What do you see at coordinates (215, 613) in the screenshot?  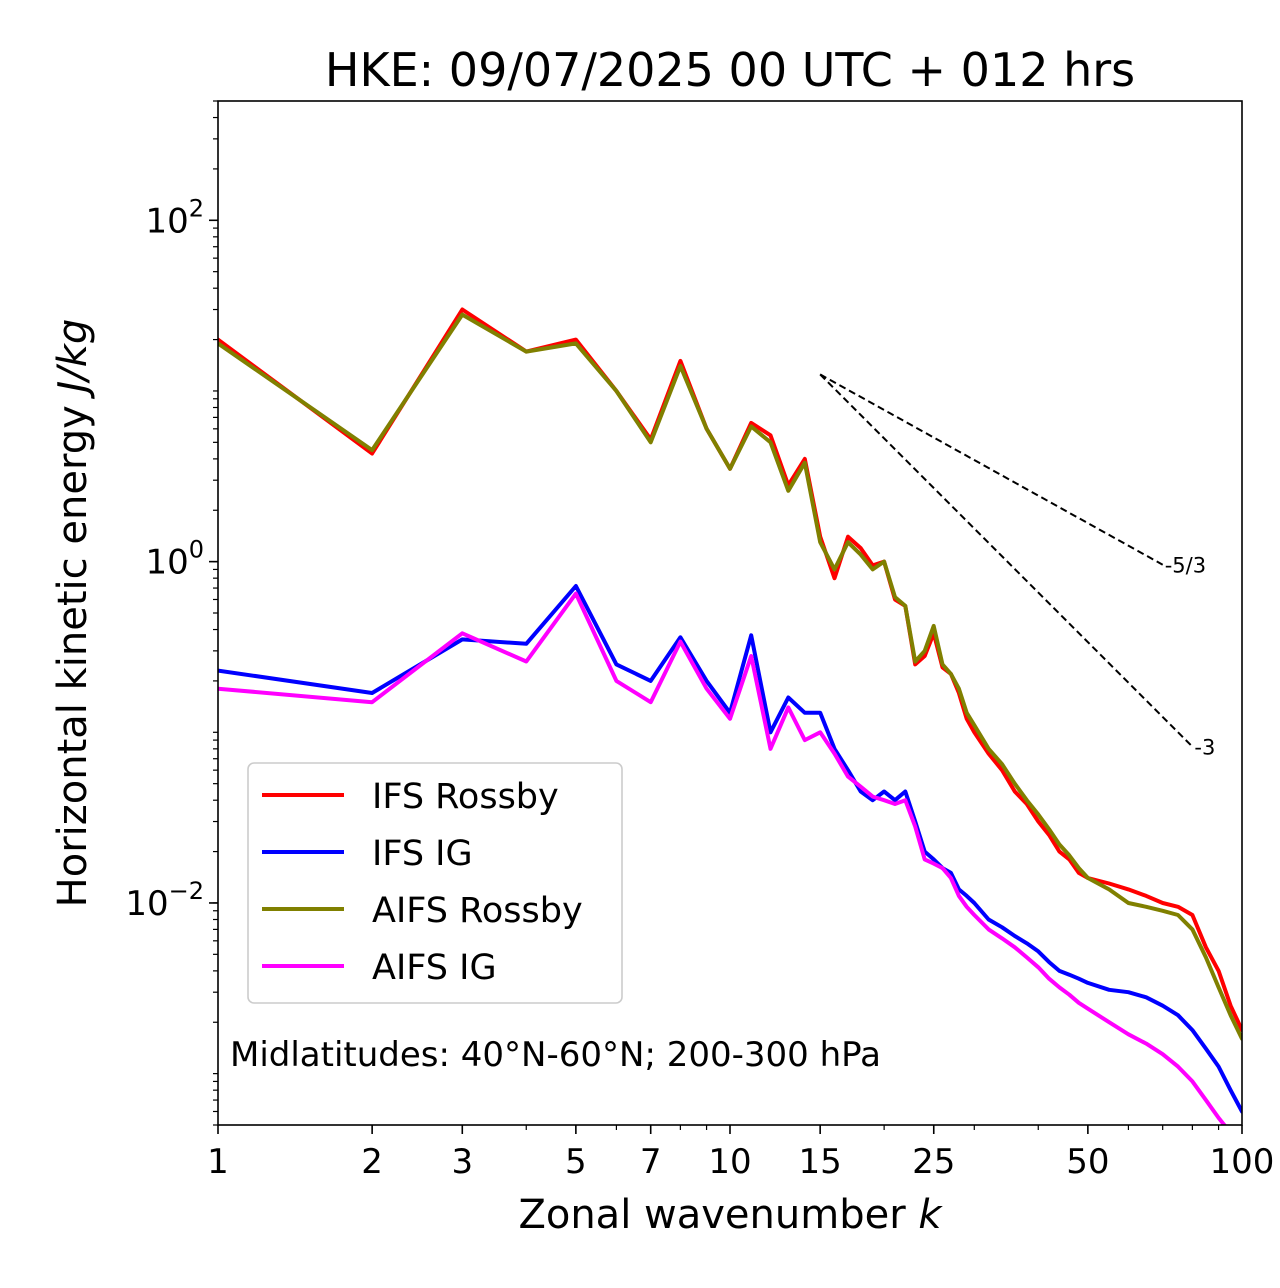 I see `y-axis-minor-ticks` at bounding box center [215, 613].